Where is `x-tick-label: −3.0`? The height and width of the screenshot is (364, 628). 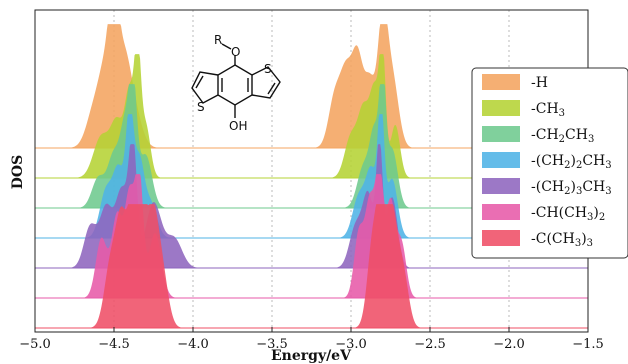 x-tick-label: −3.0 is located at coordinates (351, 344).